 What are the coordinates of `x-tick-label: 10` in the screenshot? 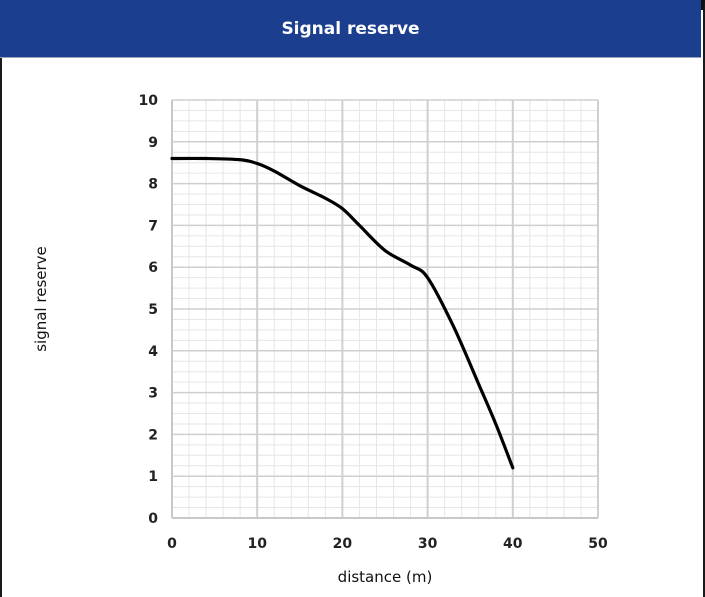 It's located at (257, 544).